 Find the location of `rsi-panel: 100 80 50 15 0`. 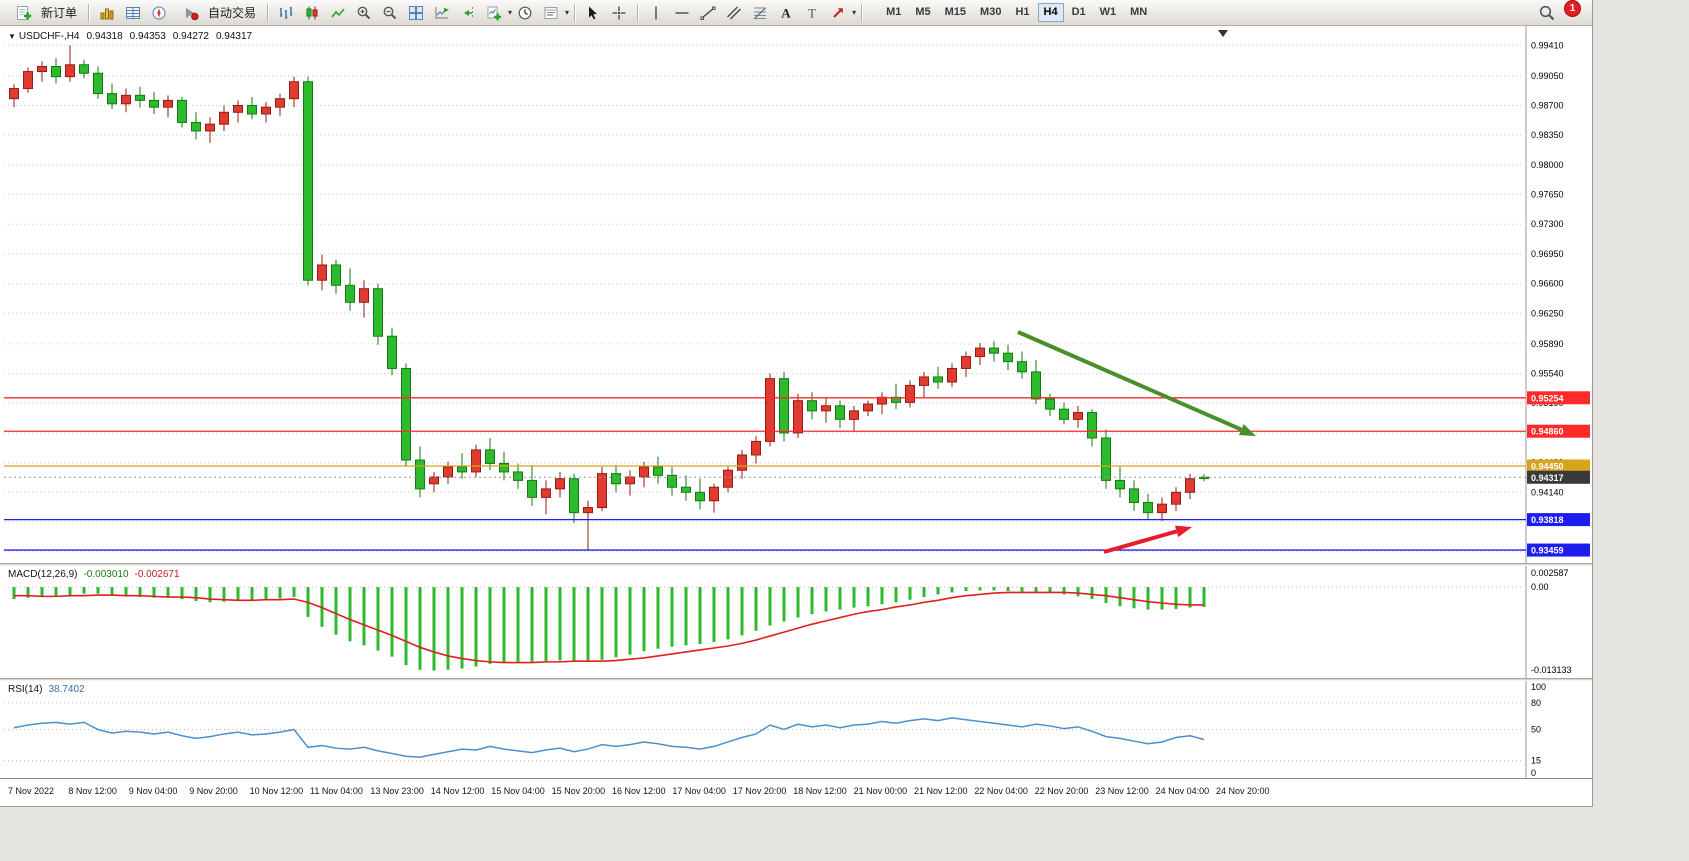

rsi-panel: 100 80 50 15 0 is located at coordinates (796, 729).